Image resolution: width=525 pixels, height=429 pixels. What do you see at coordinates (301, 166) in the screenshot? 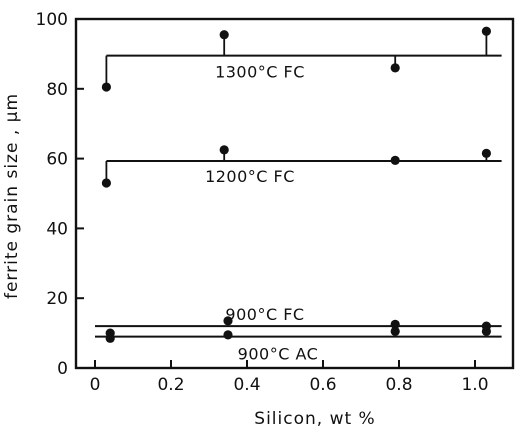
I see `series-1: 1200°C FC` at bounding box center [301, 166].